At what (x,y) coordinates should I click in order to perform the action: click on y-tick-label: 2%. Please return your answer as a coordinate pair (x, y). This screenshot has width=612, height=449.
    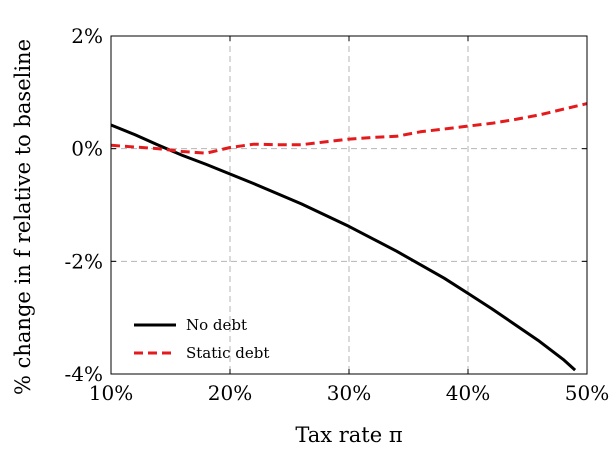
    Looking at the image, I should click on (87, 36).